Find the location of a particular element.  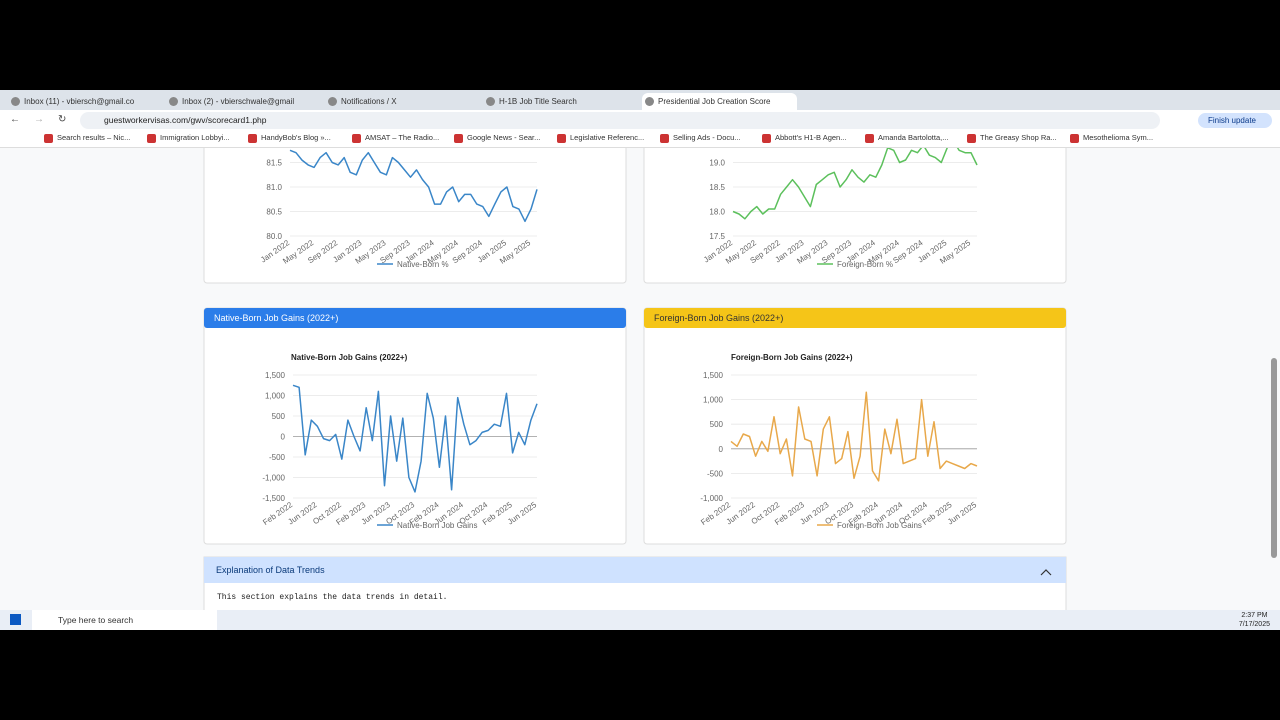

legend-label: Native-Born % is located at coordinates (423, 264).